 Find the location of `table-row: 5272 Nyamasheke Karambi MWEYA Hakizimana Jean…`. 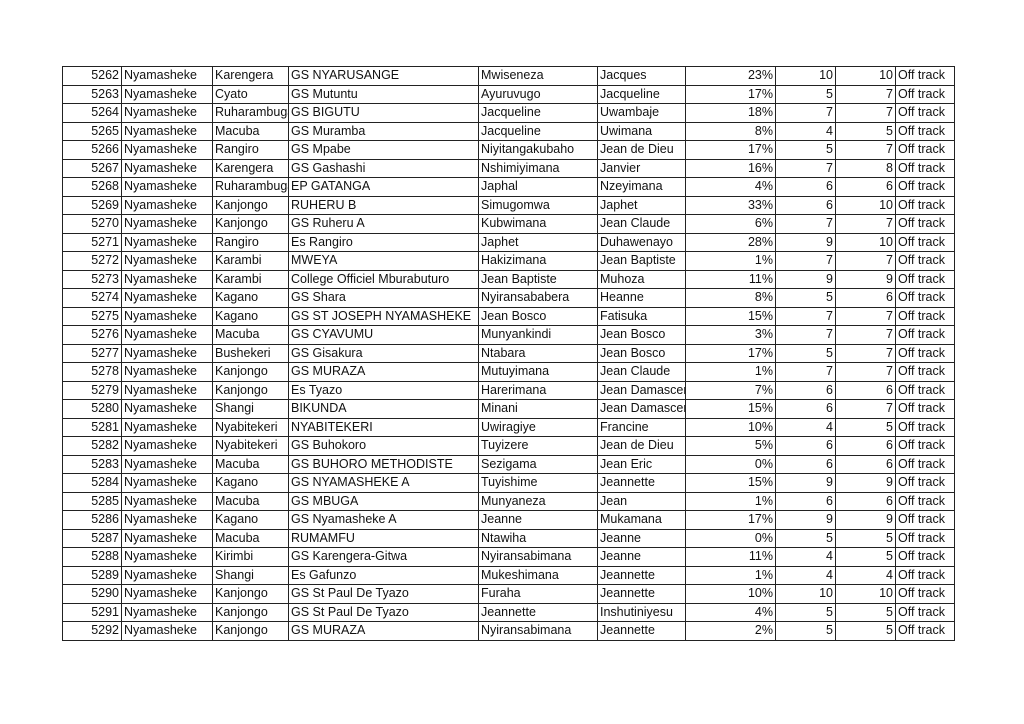

table-row: 5272 Nyamasheke Karambi MWEYA Hakizimana Jean… is located at coordinates (508, 261).